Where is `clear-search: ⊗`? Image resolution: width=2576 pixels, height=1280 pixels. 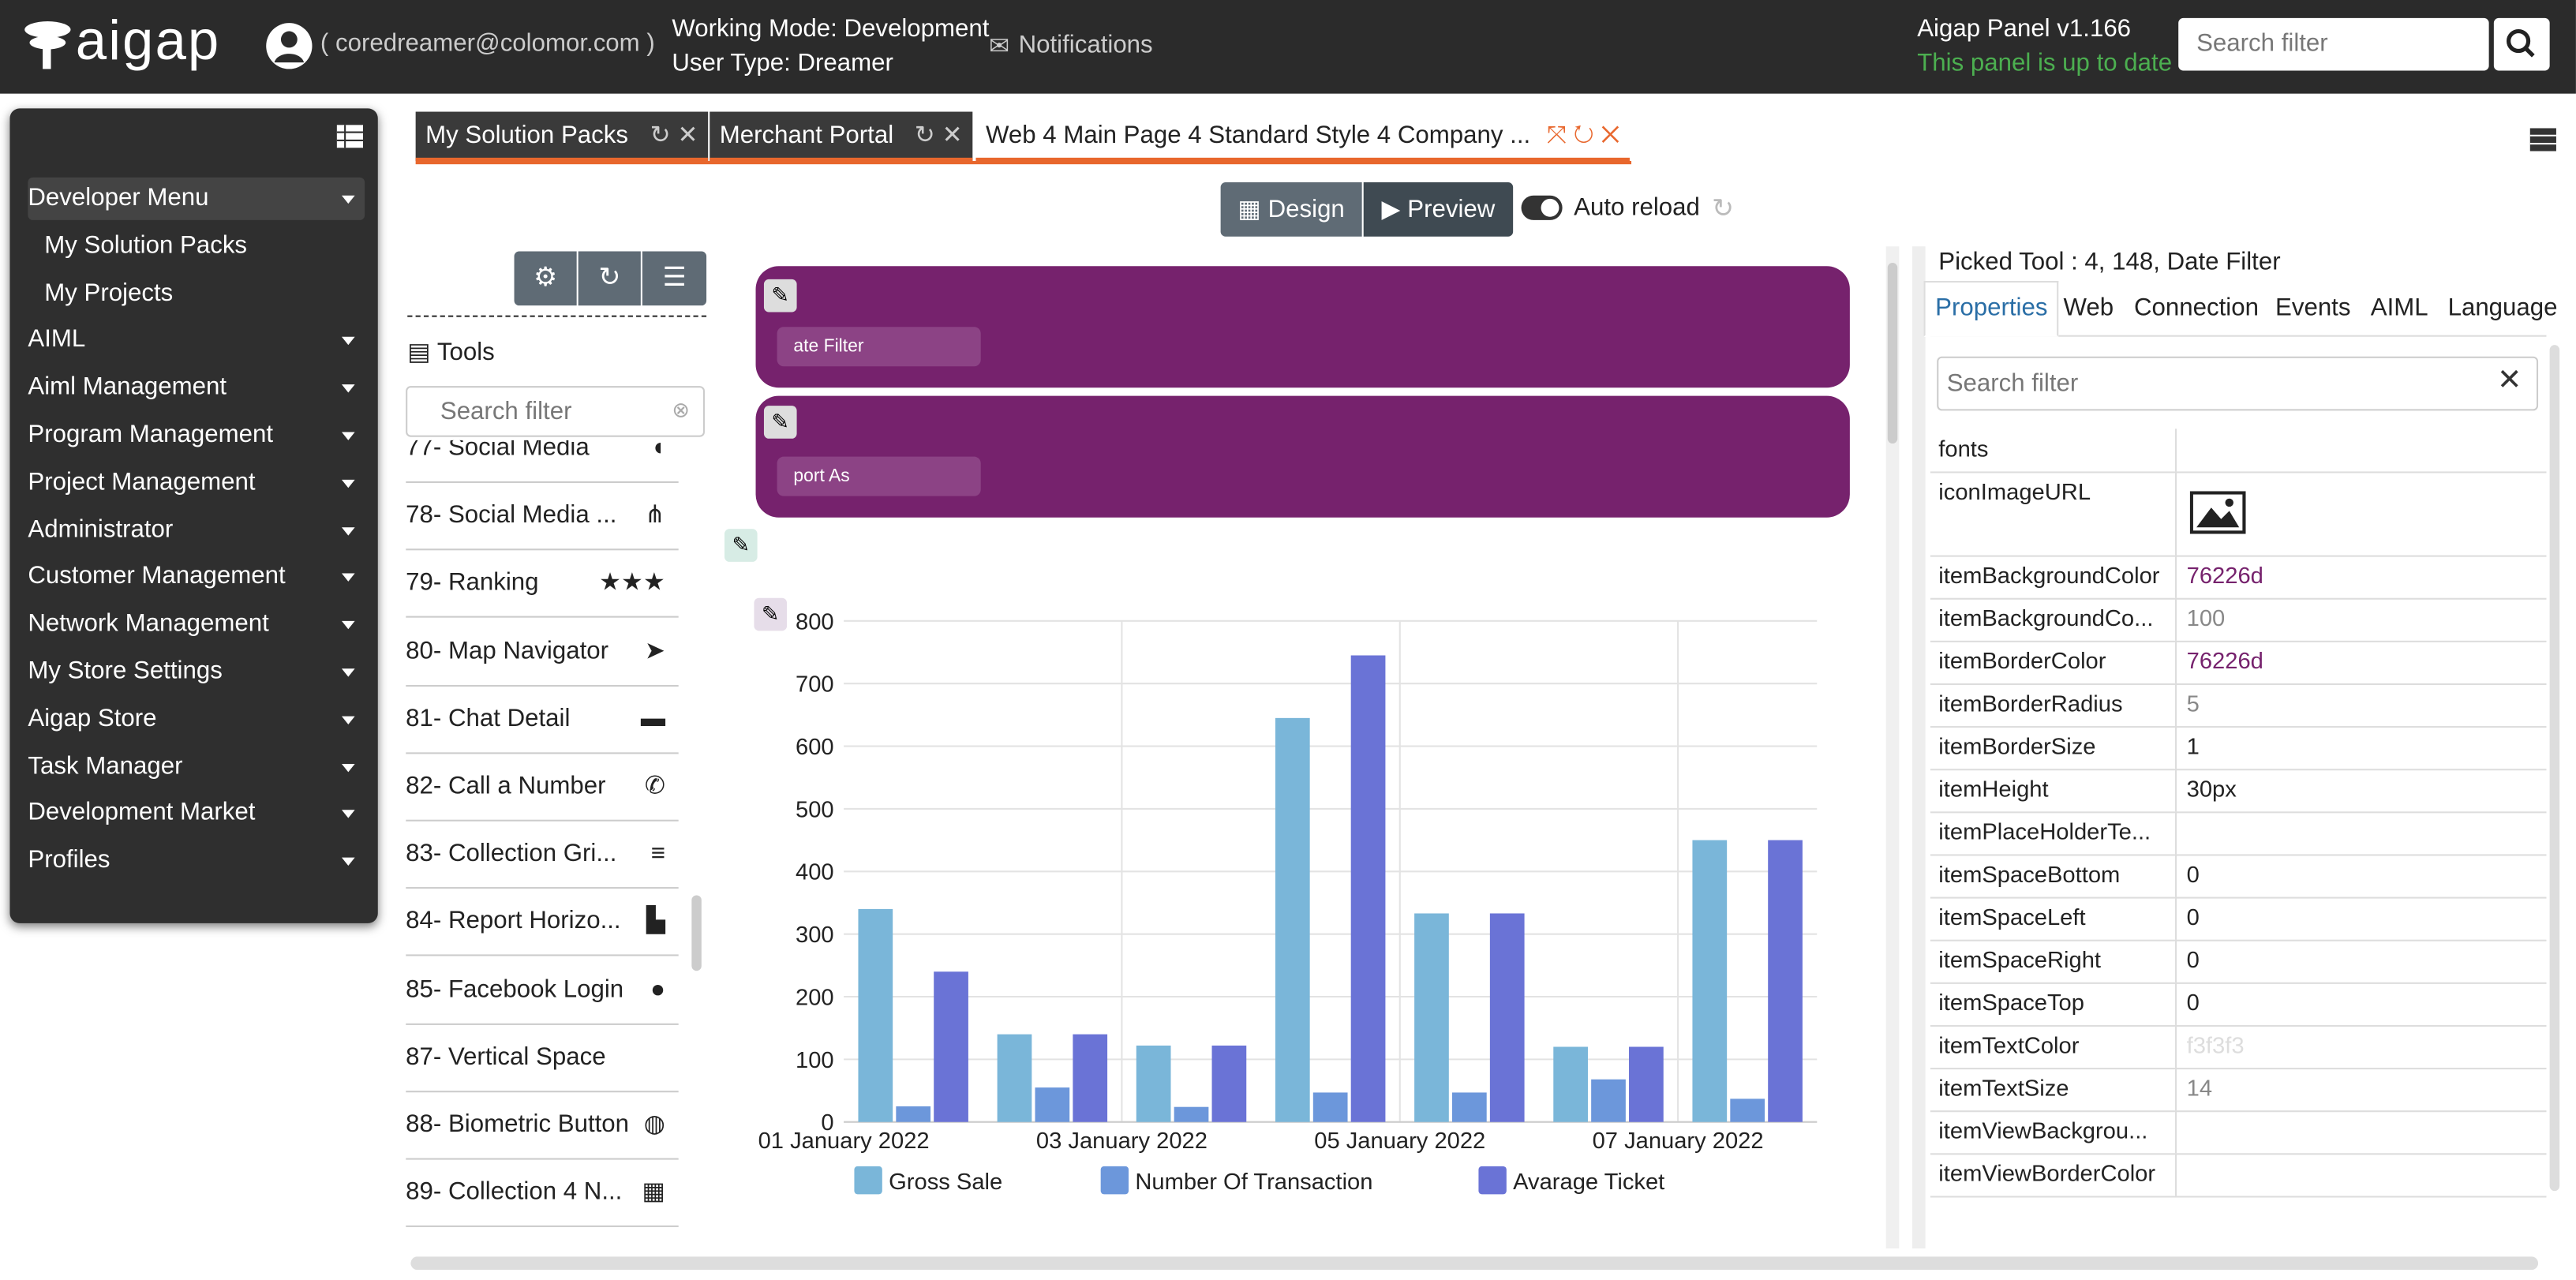 clear-search: ⊗ is located at coordinates (681, 409).